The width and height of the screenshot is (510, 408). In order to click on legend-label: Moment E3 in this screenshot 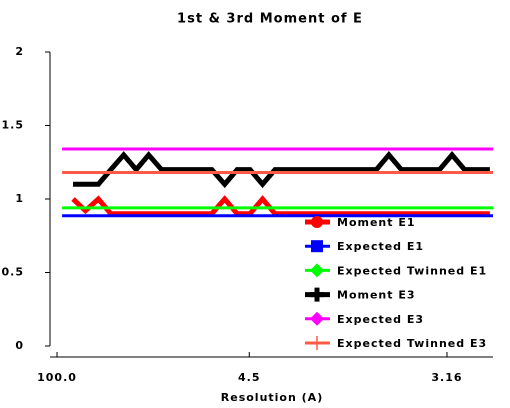, I will do `click(376, 295)`.